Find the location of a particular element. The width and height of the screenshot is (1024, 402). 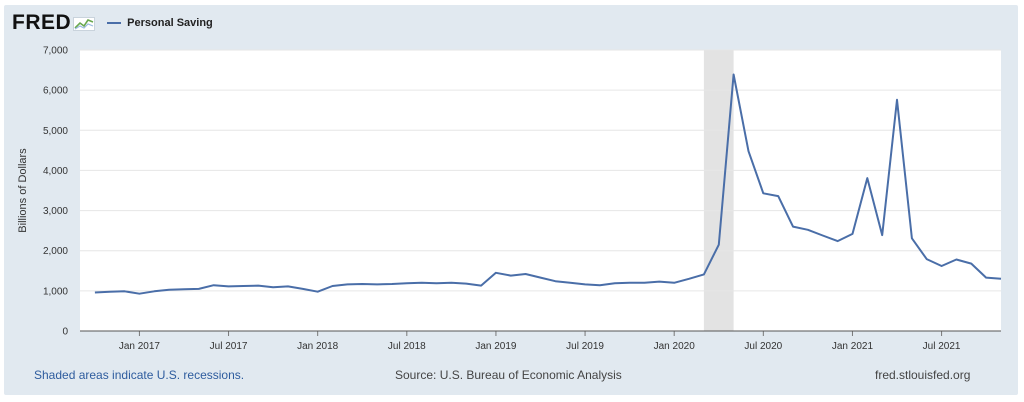

y-tick-label-0: 0 is located at coordinates (65, 332).